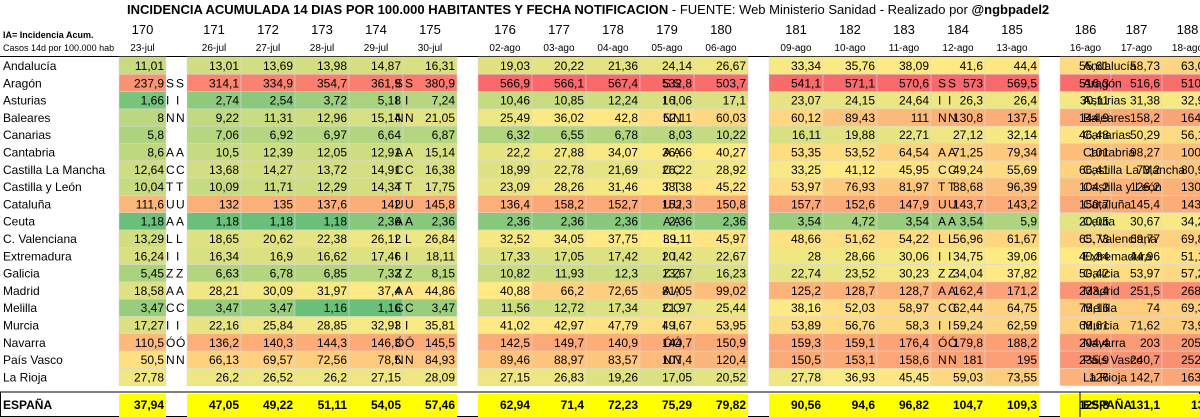  What do you see at coordinates (952, 360) in the screenshot?
I see `gap-letter: N` at bounding box center [952, 360].